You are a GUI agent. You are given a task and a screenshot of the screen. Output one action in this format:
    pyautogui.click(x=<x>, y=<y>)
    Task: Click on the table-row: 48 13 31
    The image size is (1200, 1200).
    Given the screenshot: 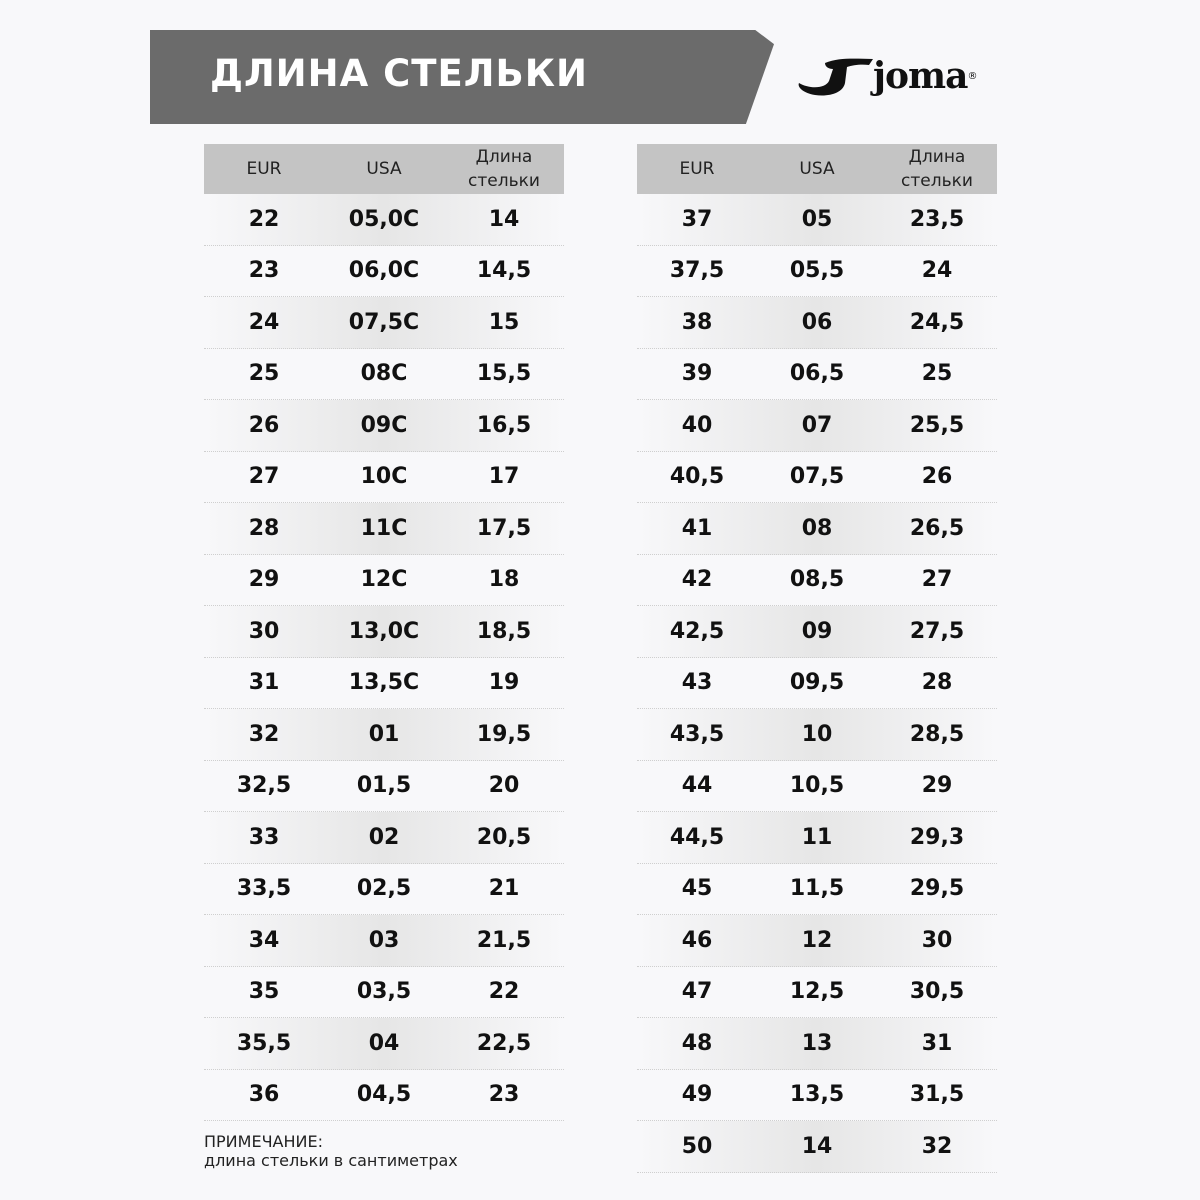 What is the action you would take?
    pyautogui.click(x=817, y=1044)
    